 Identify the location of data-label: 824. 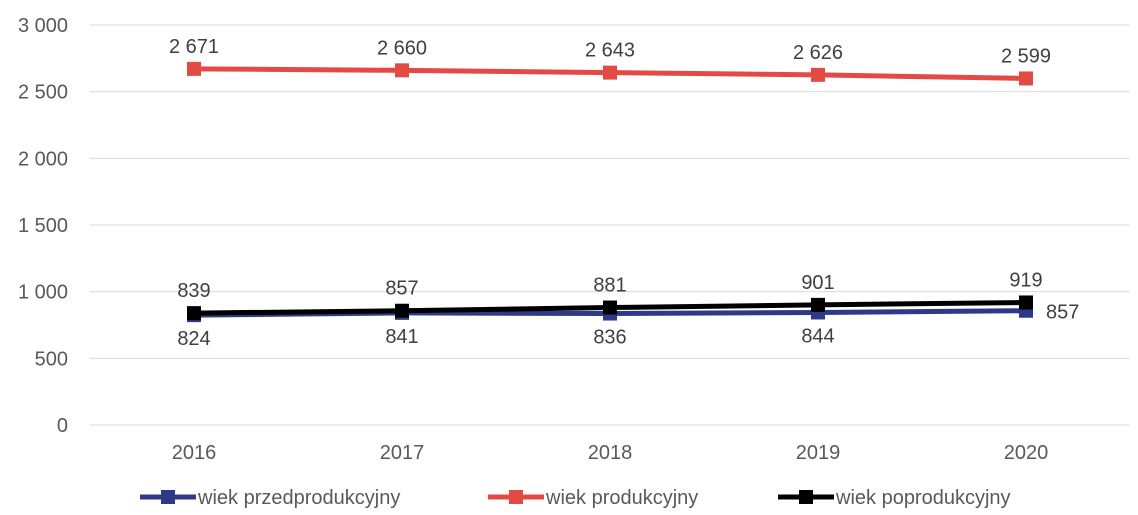
(193, 339).